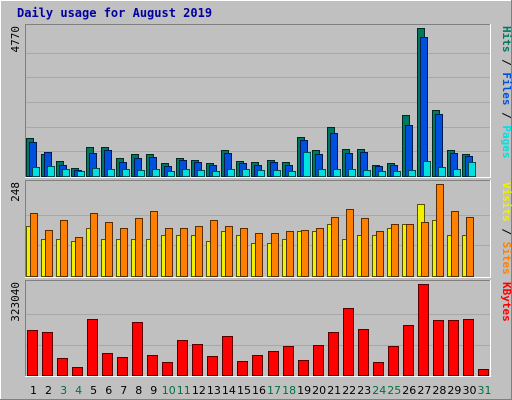 This screenshot has width=512, height=400. I want to click on legend-part: Files, so click(506, 88).